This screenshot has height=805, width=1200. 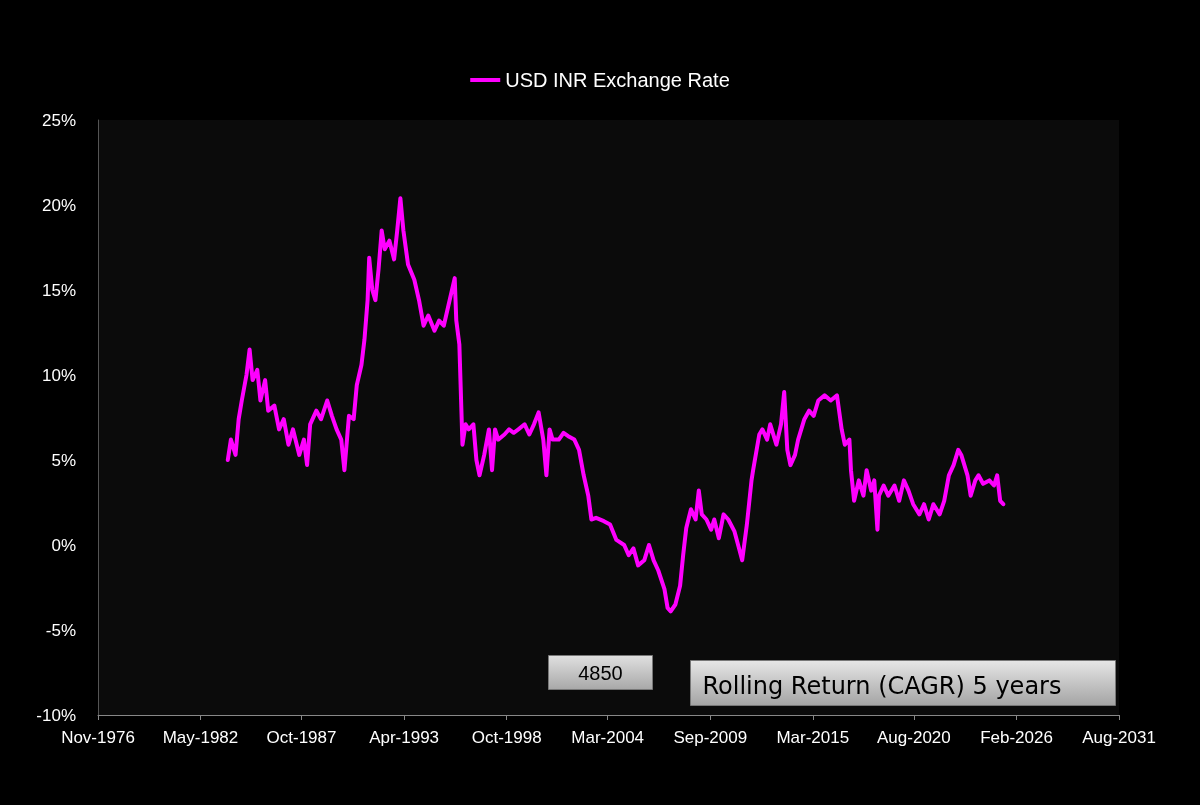 What do you see at coordinates (404, 737) in the screenshot?
I see `x-tick-label: Apr-1993` at bounding box center [404, 737].